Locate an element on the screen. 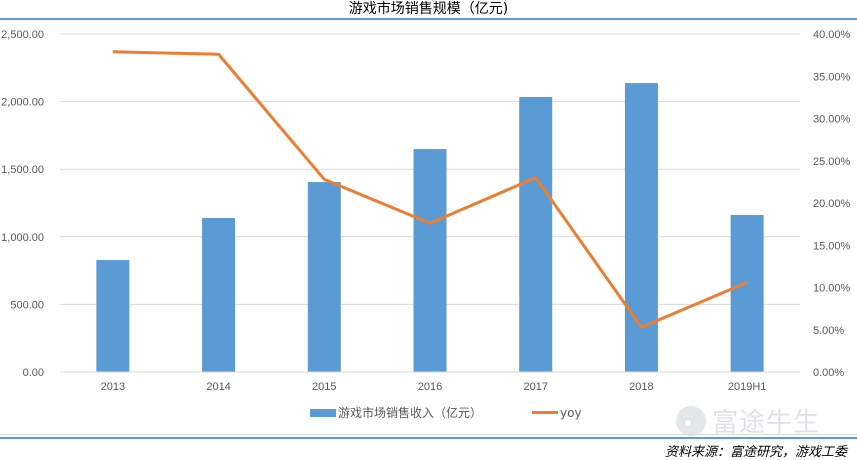 This screenshot has width=857, height=460. x-axis-tick: 2019H1 is located at coordinates (747, 387).